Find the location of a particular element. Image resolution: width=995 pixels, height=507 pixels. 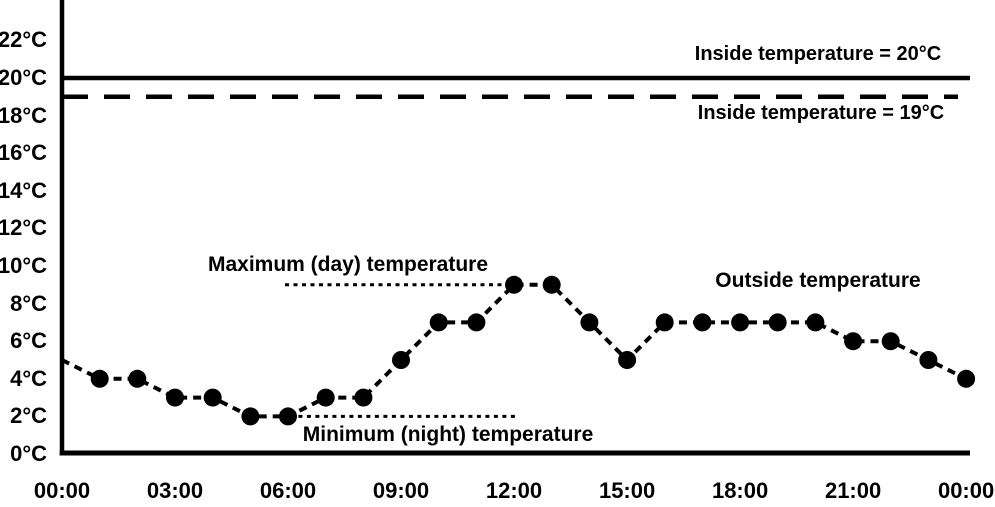

y-tick-label: 8°C is located at coordinates (28, 303).